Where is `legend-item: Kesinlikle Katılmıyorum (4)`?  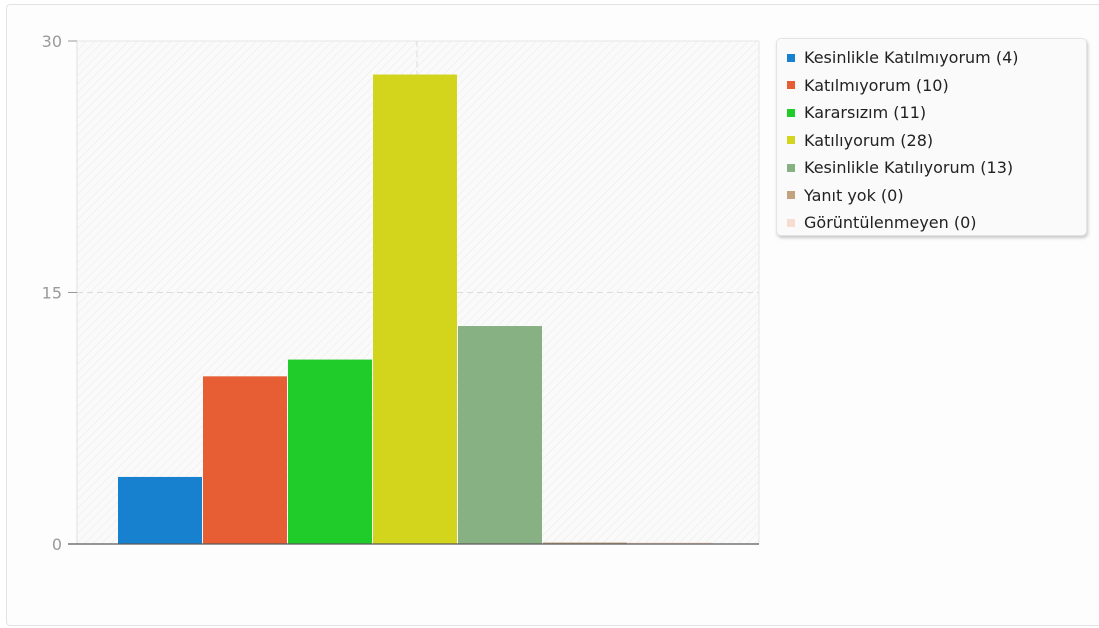 legend-item: Kesinlikle Katılmıyorum (4) is located at coordinates (936, 58).